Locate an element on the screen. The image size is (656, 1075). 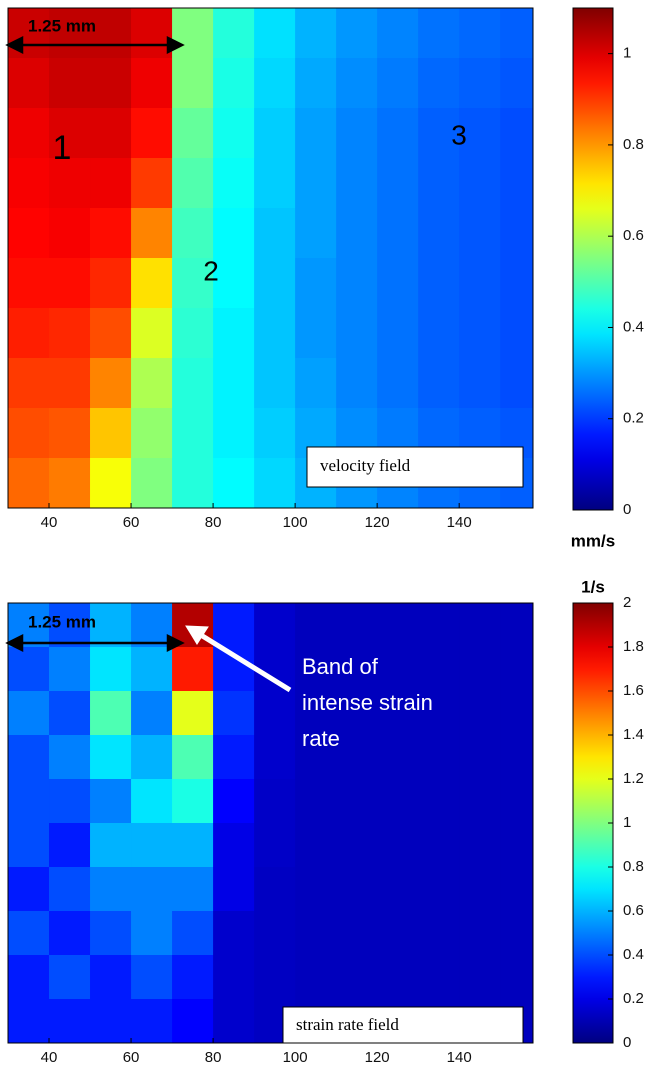
region-label: 1 is located at coordinates (62, 148).